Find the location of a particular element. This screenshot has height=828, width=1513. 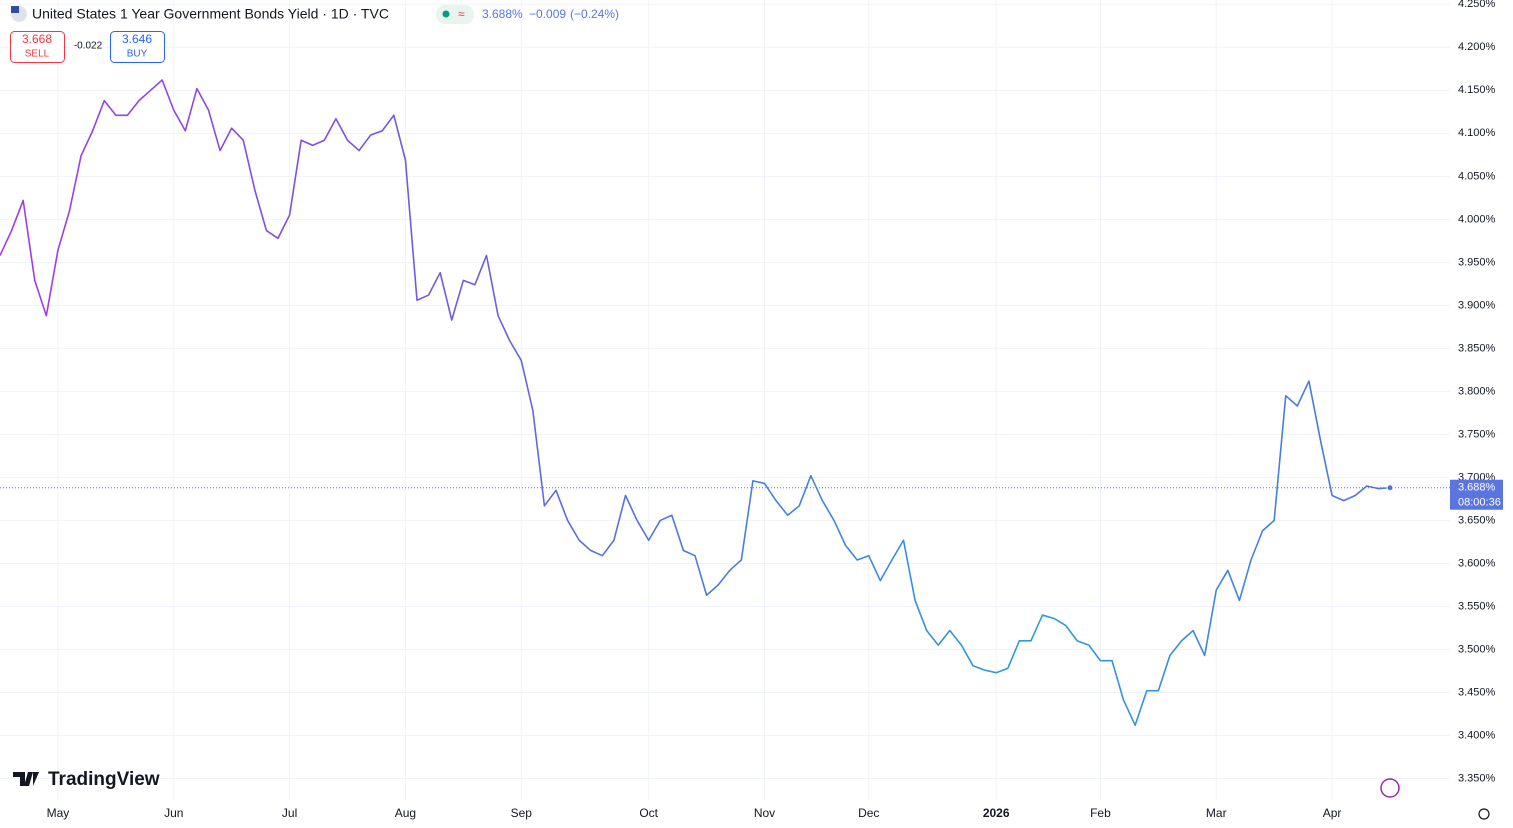

x-tick-label: Feb is located at coordinates (1100, 813).